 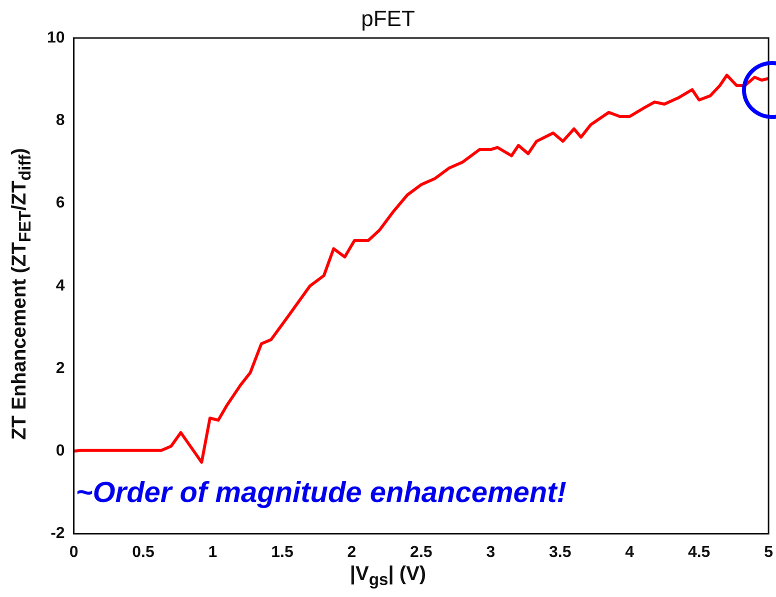 What do you see at coordinates (60, 285) in the screenshot?
I see `y-tick-label: 4` at bounding box center [60, 285].